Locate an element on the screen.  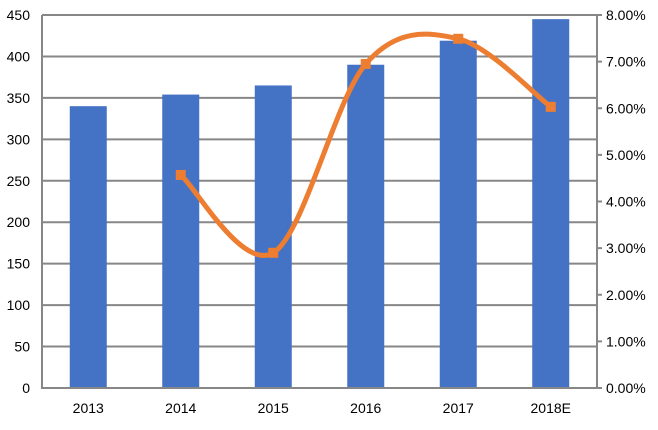
x-axis-labels: 2013 2014 2015 2016 2017 2018E is located at coordinates (322, 408).